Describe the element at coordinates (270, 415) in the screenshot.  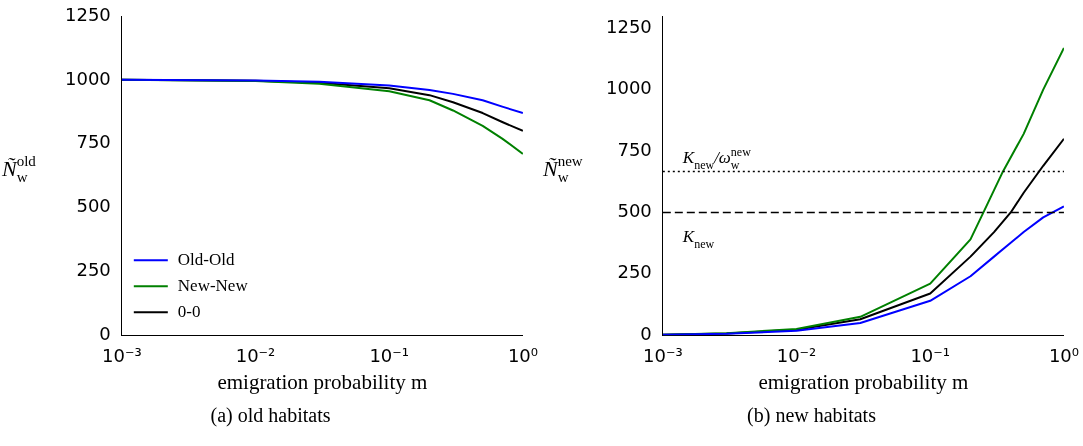
I see `text: (a) old habitats` at that location.